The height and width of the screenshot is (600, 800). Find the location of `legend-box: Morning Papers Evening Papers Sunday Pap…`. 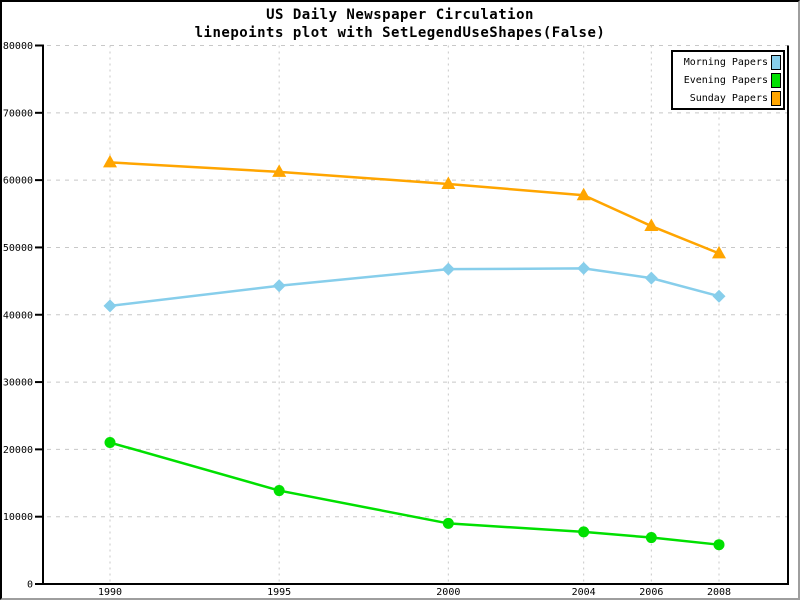

legend-box: Morning Papers Evening Papers Sunday Pap… is located at coordinates (728, 80).